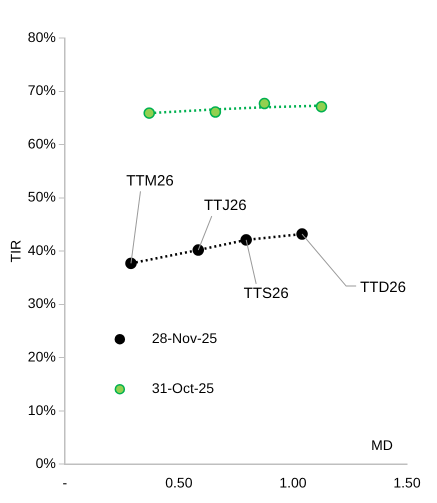  I want to click on legend-label: 28-Nov-25, so click(185, 338).